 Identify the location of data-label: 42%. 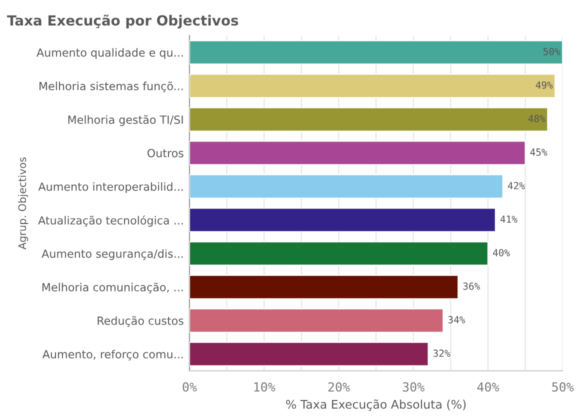
(516, 186).